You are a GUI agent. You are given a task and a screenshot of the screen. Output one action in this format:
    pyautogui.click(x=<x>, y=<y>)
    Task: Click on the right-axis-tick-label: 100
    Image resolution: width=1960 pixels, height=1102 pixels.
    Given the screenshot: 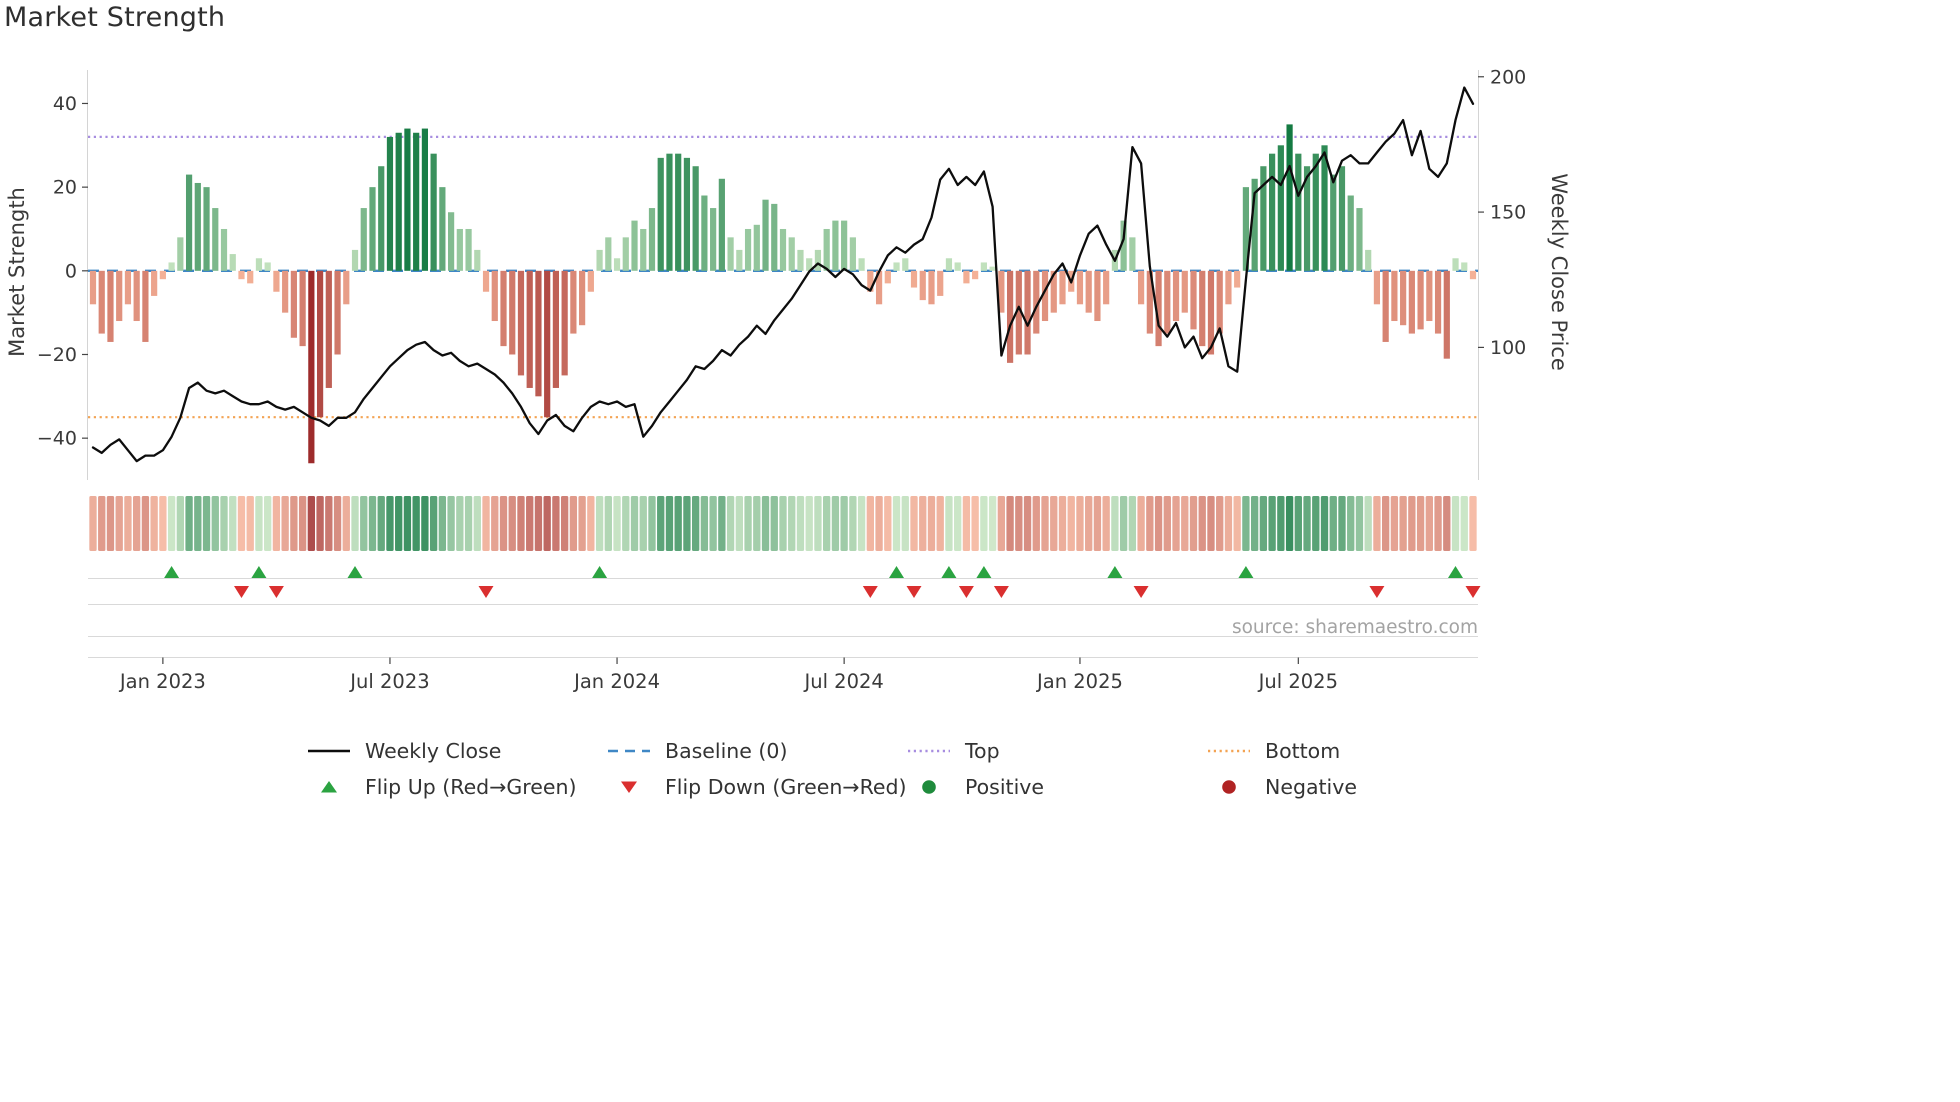 What is the action you would take?
    pyautogui.click(x=1508, y=348)
    